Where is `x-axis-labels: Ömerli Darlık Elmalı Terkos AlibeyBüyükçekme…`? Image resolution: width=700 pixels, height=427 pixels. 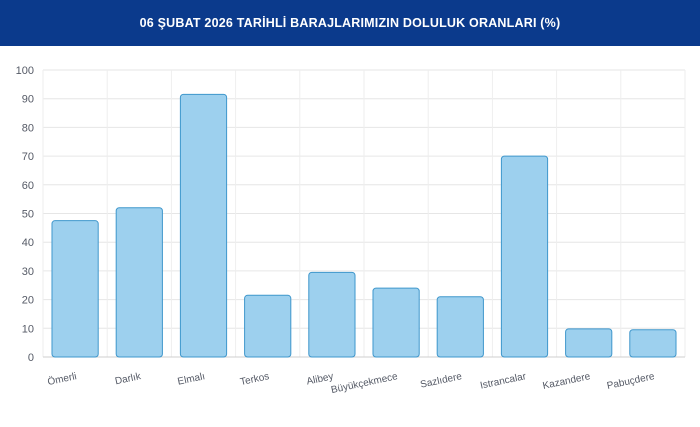 x-axis-labels: Ömerli Darlık Elmalı Terkos AlibeyBüyükçekme… is located at coordinates (351, 383).